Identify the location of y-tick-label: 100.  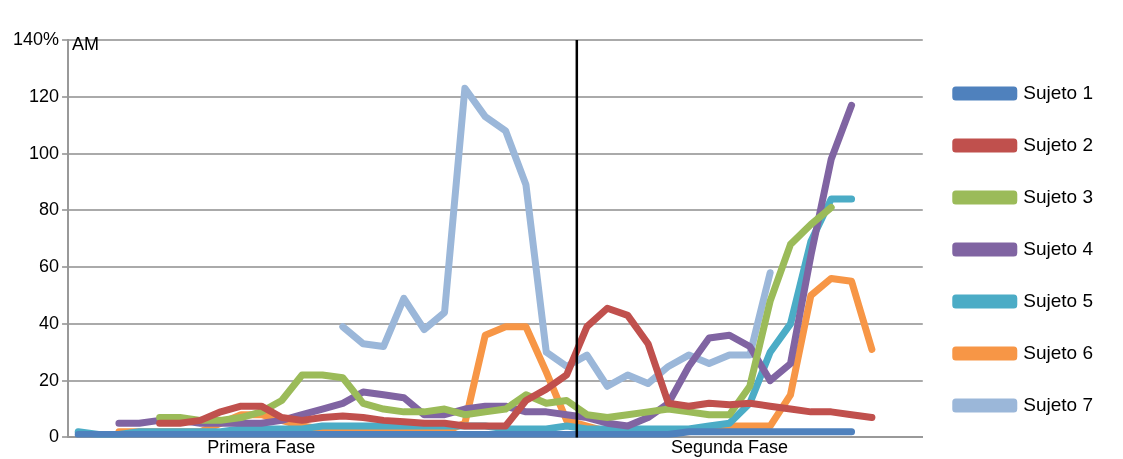
(44, 152).